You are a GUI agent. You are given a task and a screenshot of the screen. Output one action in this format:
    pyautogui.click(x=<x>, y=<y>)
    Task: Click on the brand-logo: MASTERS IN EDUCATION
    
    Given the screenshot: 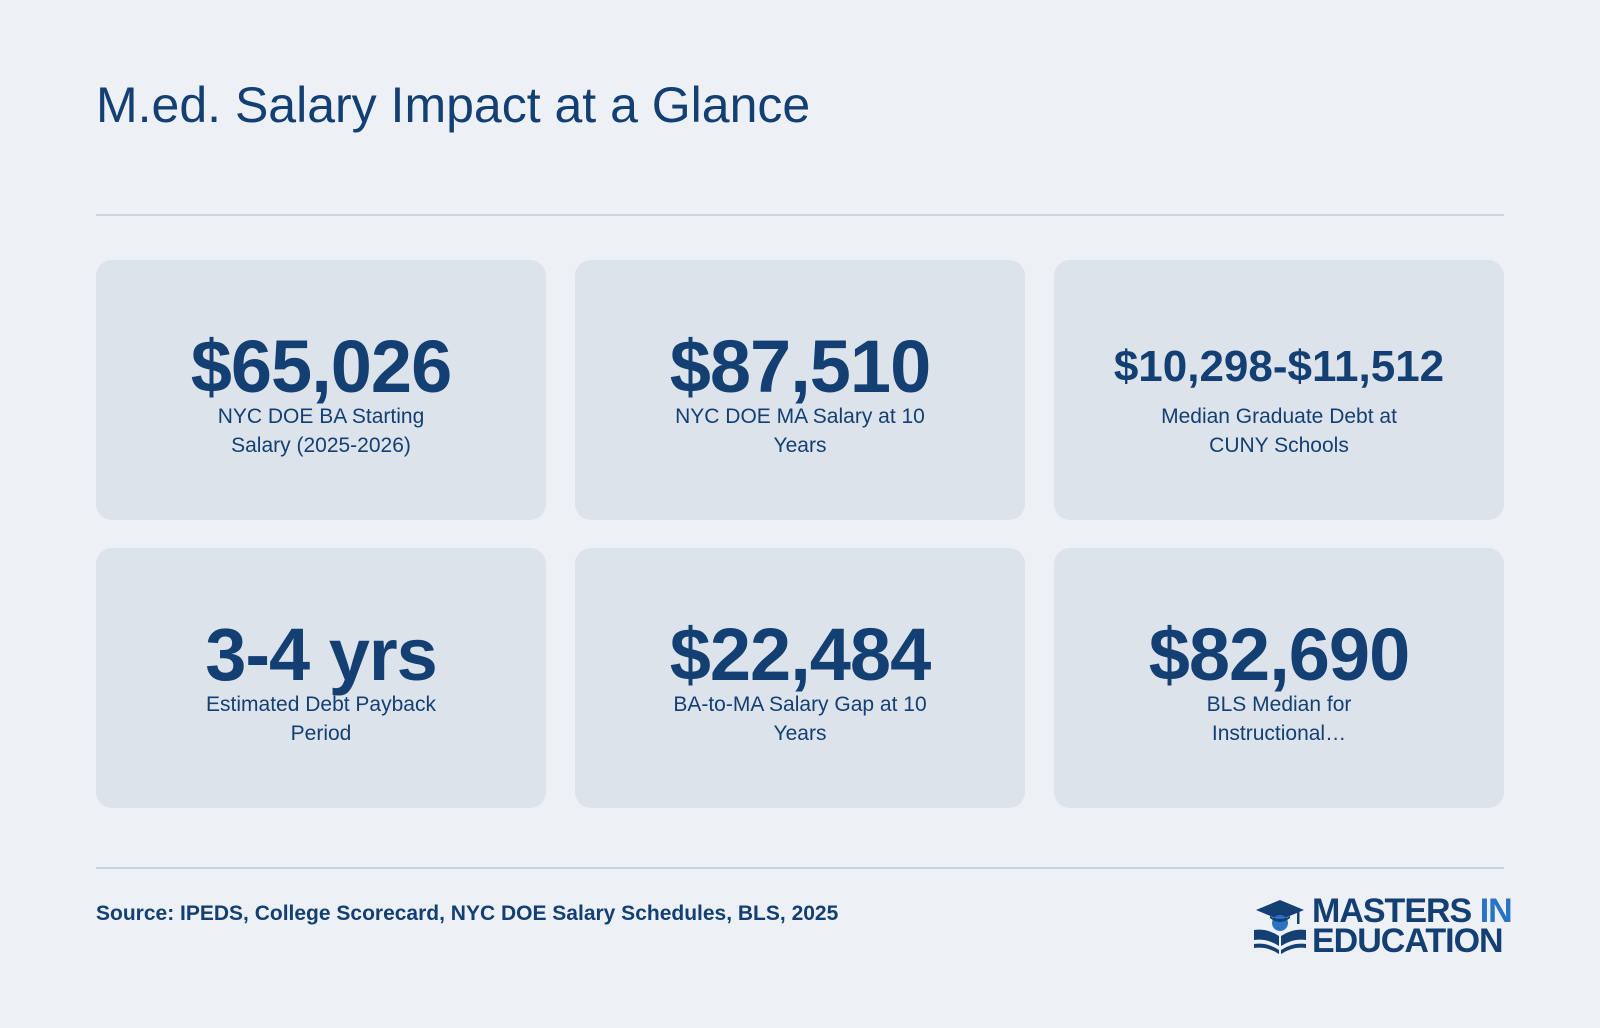 What is the action you would take?
    pyautogui.click(x=1382, y=926)
    